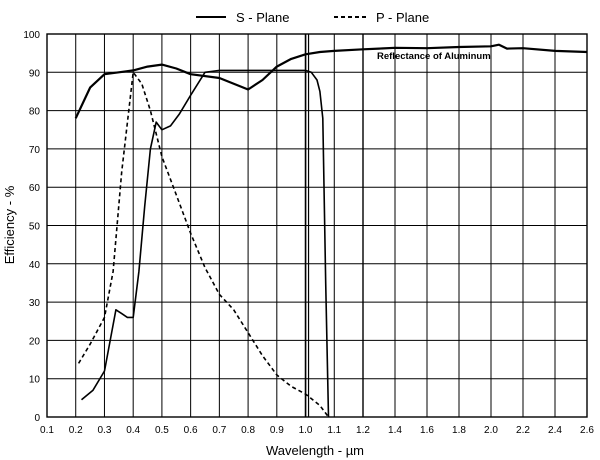  What do you see at coordinates (9, 224) in the screenshot?
I see `y-axis-label: Efficiency - %` at bounding box center [9, 224].